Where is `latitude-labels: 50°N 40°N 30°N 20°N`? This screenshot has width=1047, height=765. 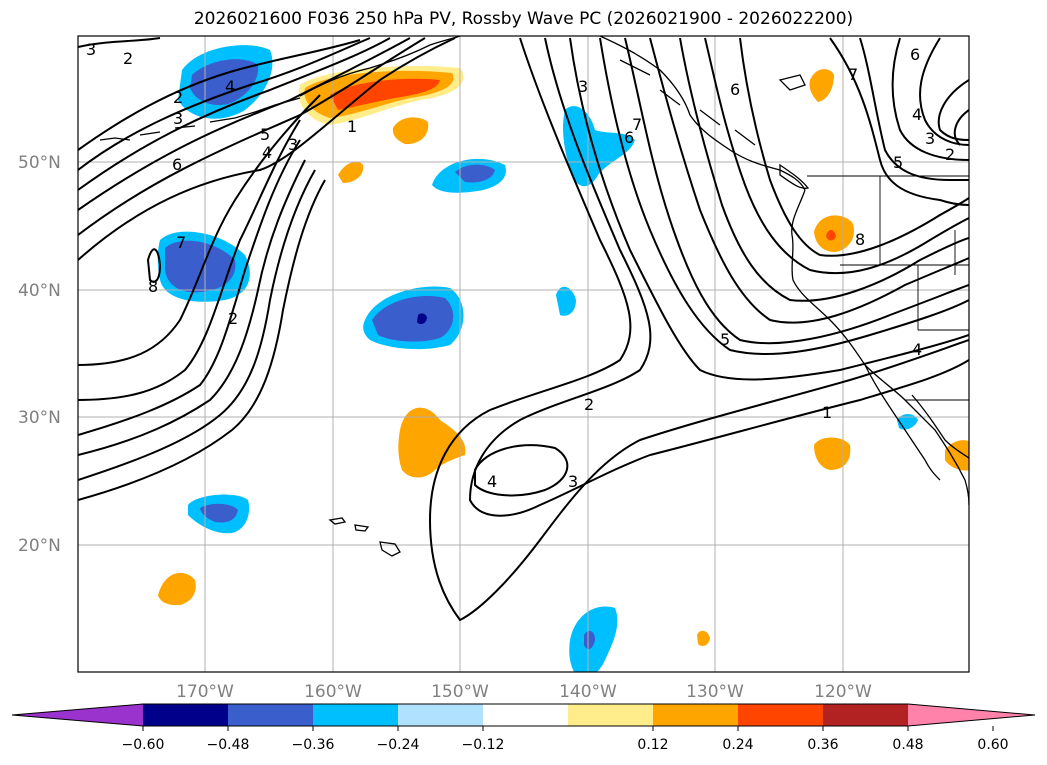 latitude-labels: 50°N 40°N 30°N 20°N is located at coordinates (39, 354).